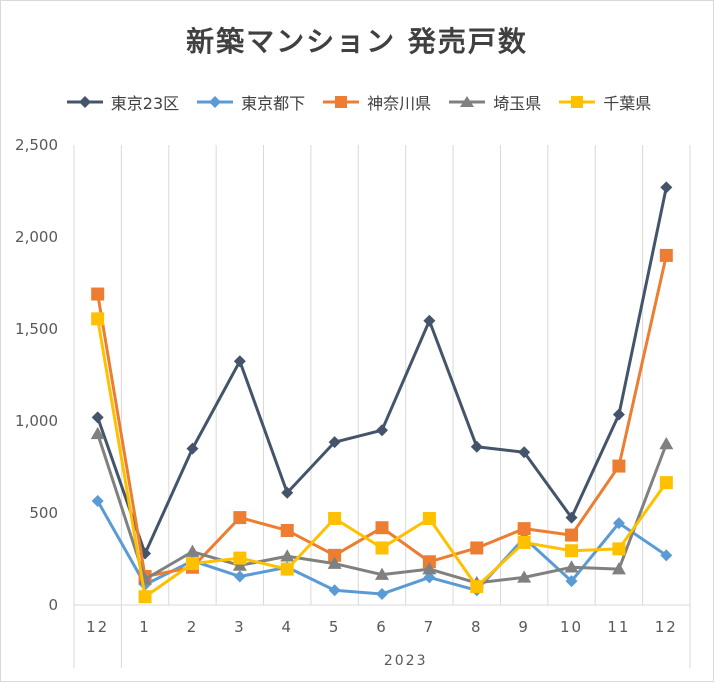  What do you see at coordinates (335, 627) in the screenshot?
I see `x-tick-label: 5` at bounding box center [335, 627].